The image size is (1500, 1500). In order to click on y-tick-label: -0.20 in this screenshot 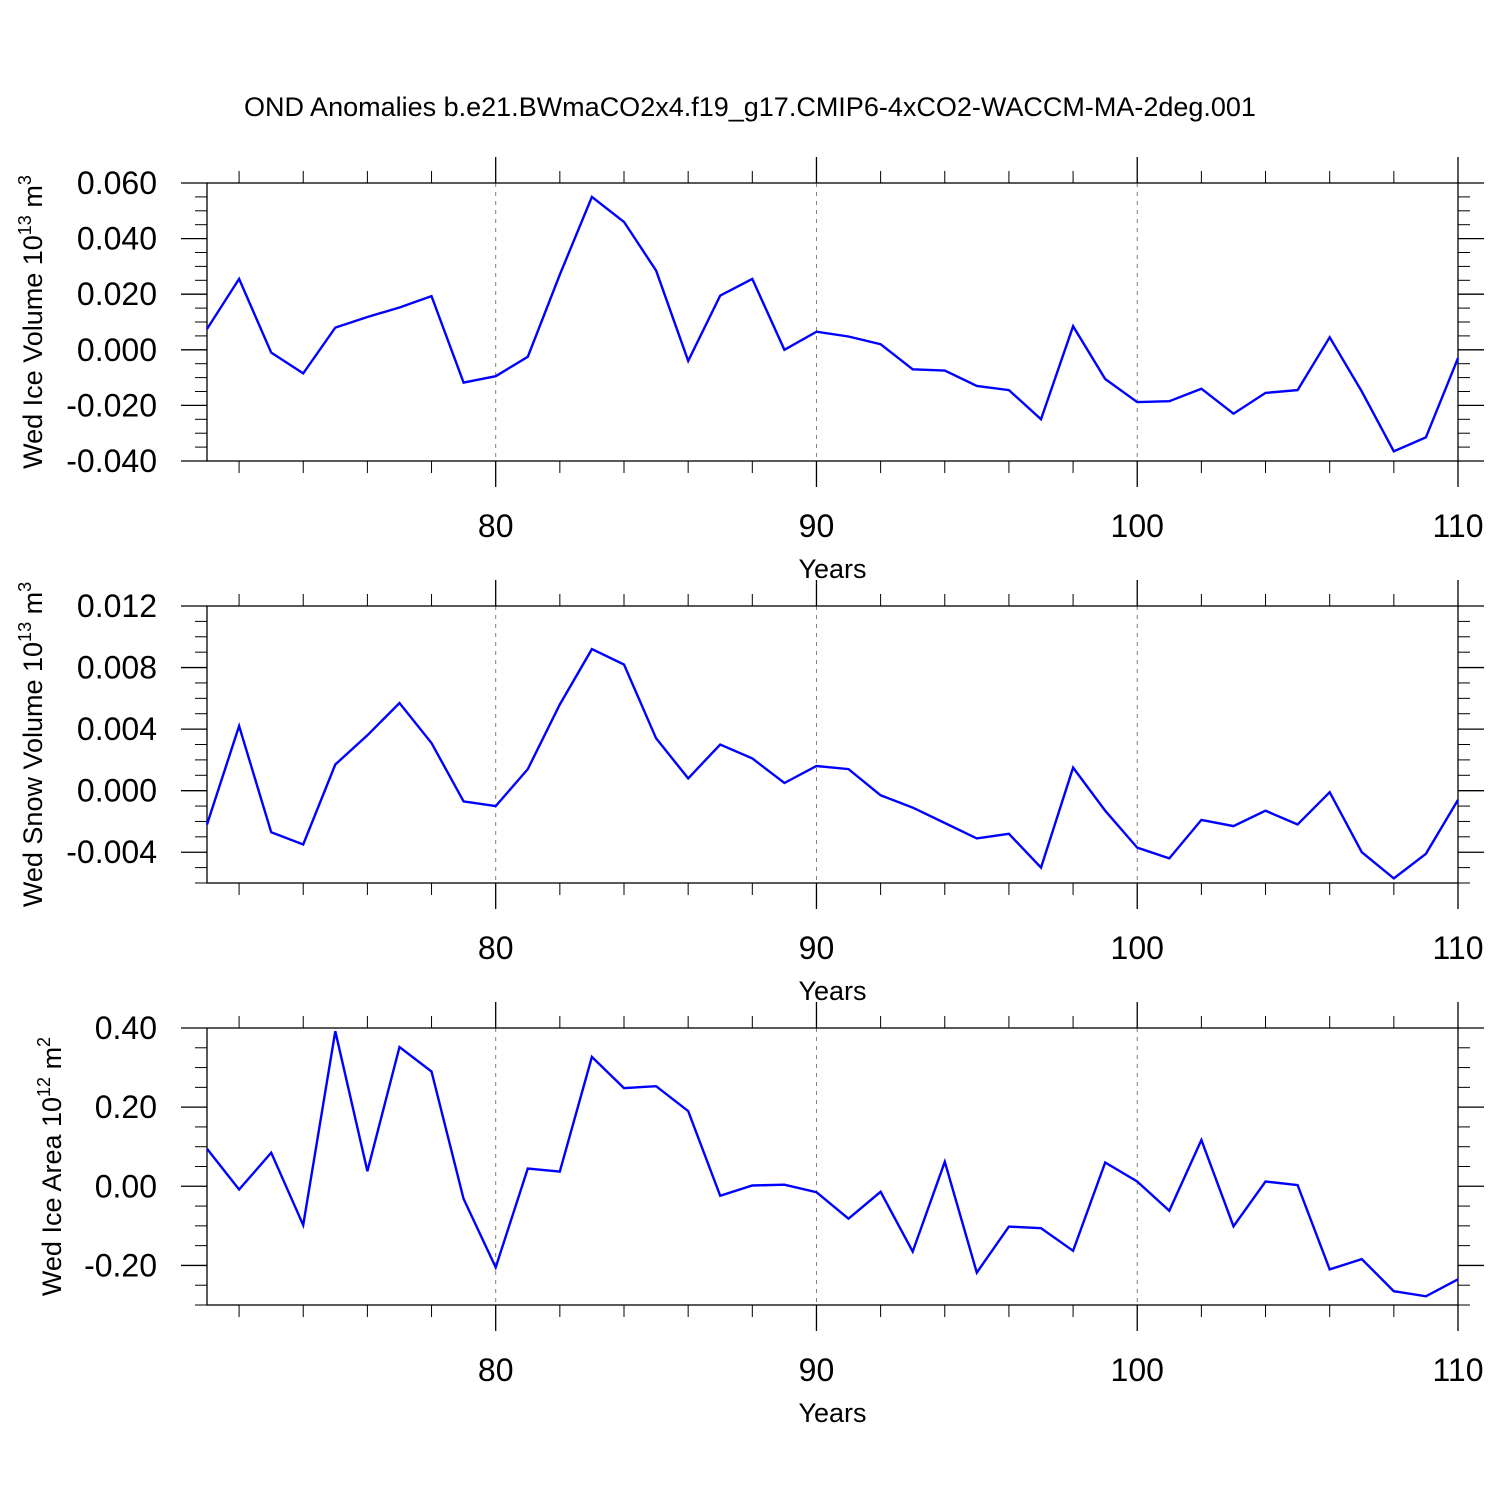, I will do `click(120, 1265)`.